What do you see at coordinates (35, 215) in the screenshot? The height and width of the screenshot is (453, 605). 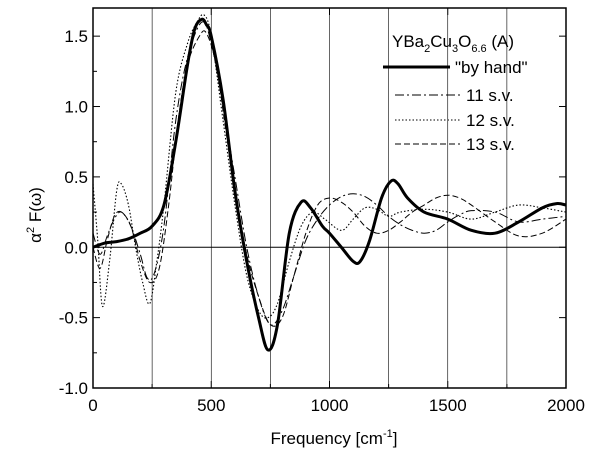 I see `y-axis-label: α2 F(ω)` at bounding box center [35, 215].